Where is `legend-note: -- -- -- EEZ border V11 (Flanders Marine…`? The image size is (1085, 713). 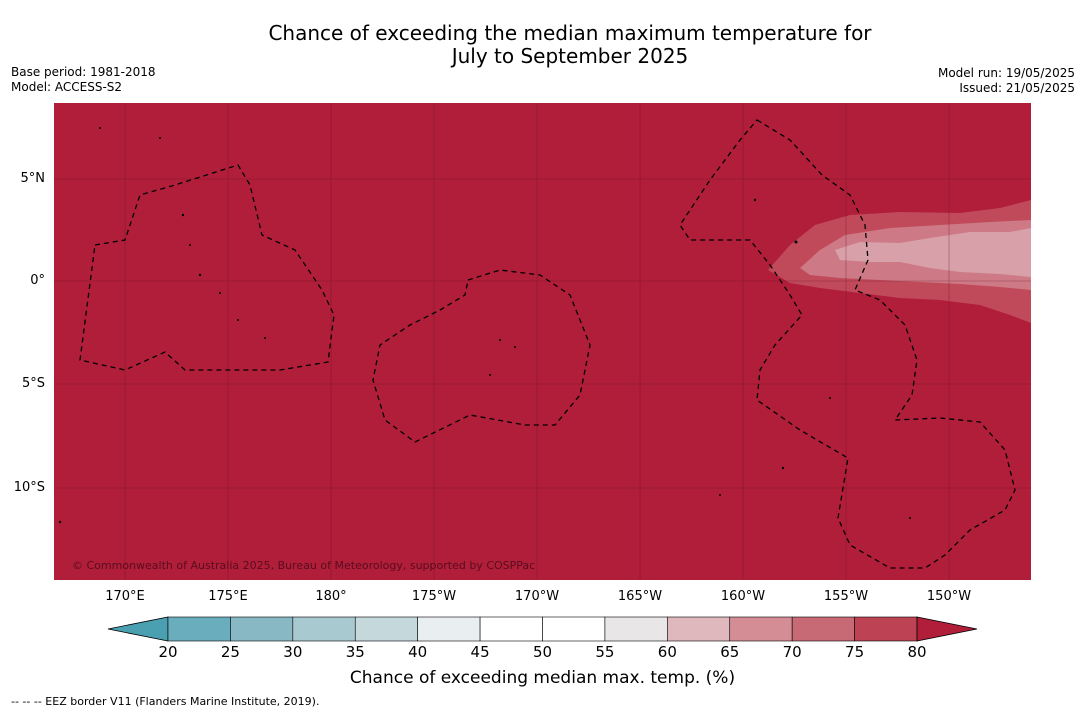 legend-note: -- -- -- EEZ border V11 (Flanders Marine… is located at coordinates (165, 701).